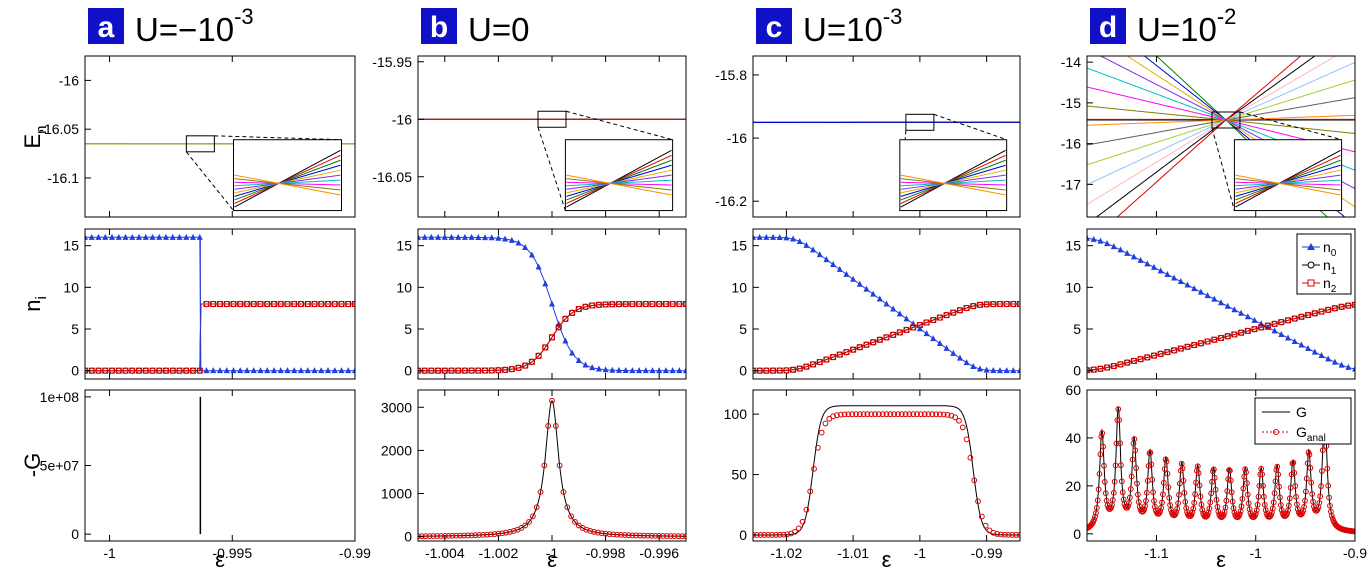 This screenshot has width=1370, height=572. Describe the element at coordinates (659, 553) in the screenshot. I see `x-tick-label: -0.996` at that location.